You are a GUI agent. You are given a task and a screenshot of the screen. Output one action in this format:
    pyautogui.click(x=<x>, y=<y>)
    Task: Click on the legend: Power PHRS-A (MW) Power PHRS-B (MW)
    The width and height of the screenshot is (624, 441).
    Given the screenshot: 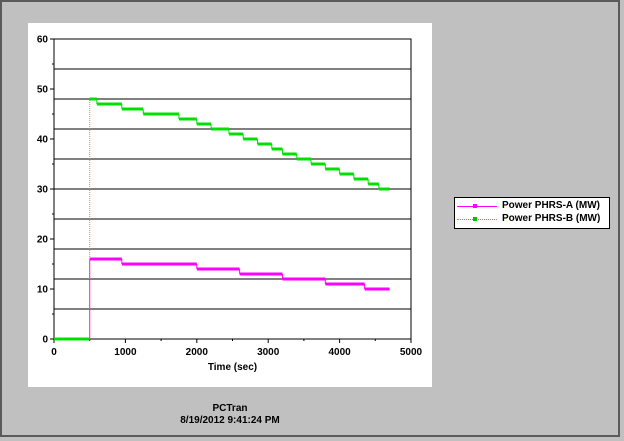 What is the action you would take?
    pyautogui.click(x=532, y=213)
    